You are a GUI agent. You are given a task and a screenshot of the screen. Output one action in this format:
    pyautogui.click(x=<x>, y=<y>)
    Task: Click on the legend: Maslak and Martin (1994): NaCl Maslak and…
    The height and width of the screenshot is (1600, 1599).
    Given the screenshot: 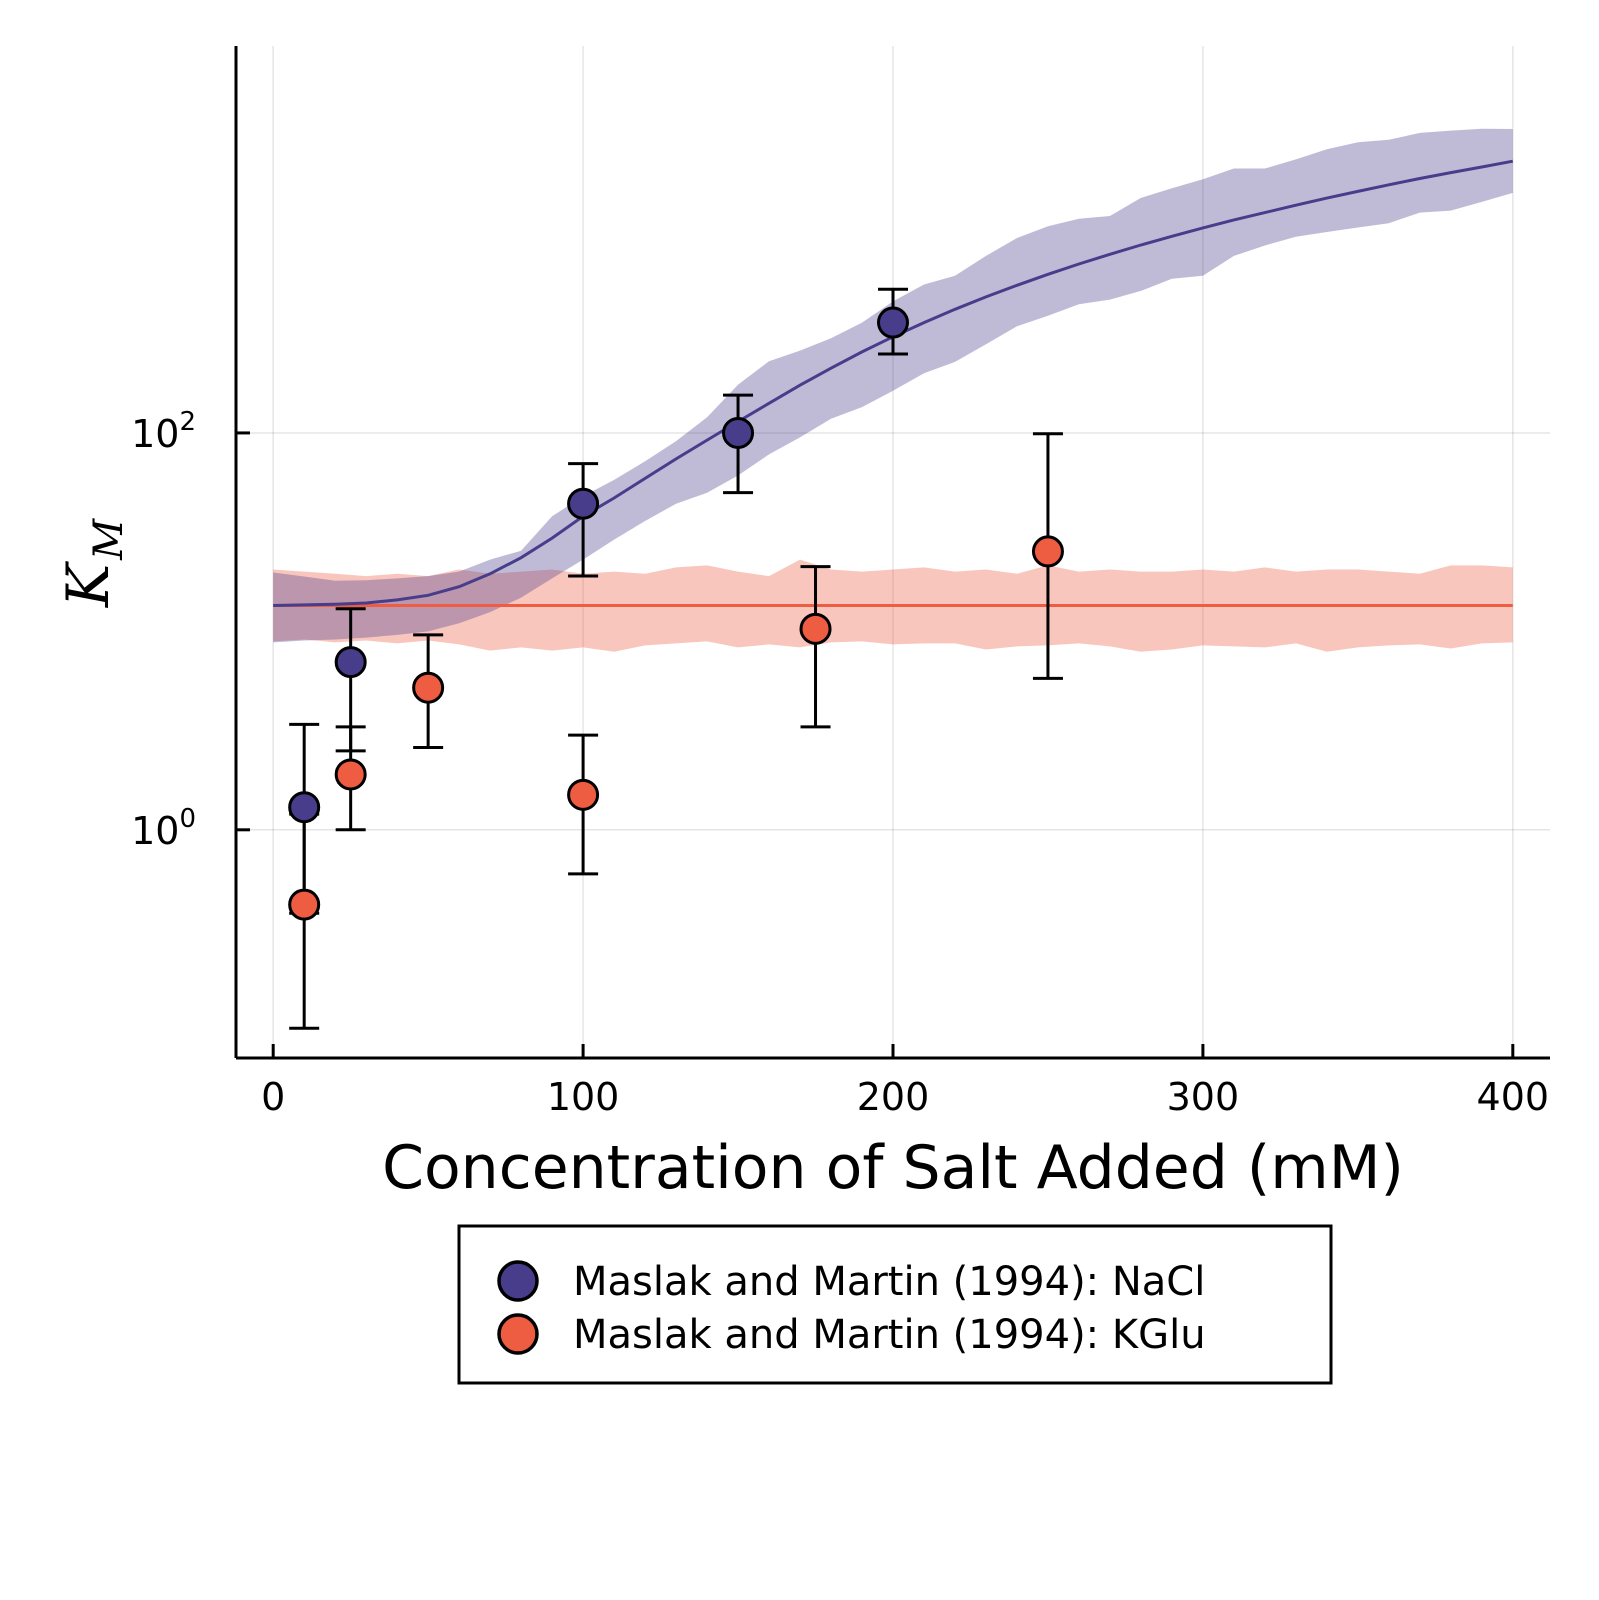 What is the action you would take?
    pyautogui.click(x=895, y=1304)
    